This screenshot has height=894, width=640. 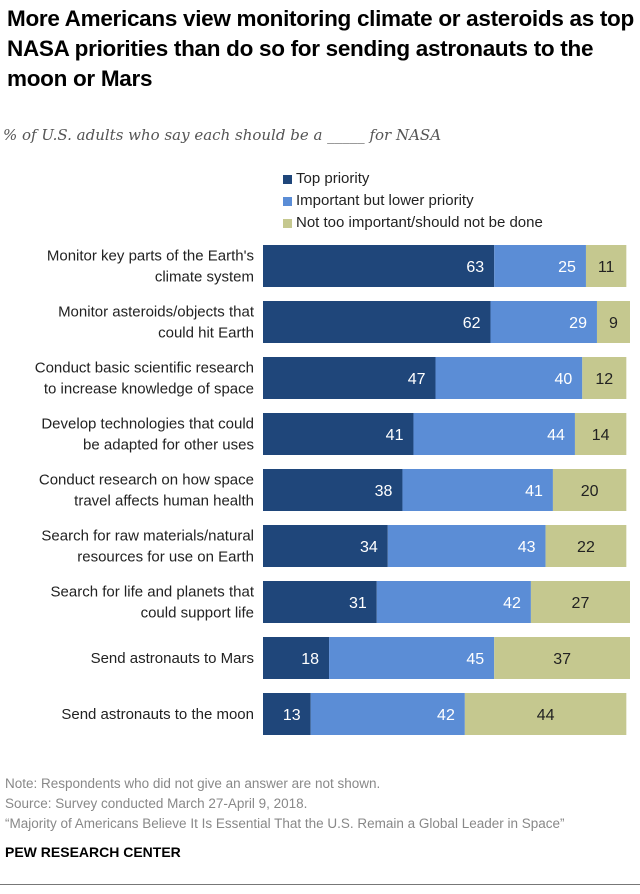 What do you see at coordinates (419, 222) in the screenshot?
I see `legend-label: Not too important/should not be done` at bounding box center [419, 222].